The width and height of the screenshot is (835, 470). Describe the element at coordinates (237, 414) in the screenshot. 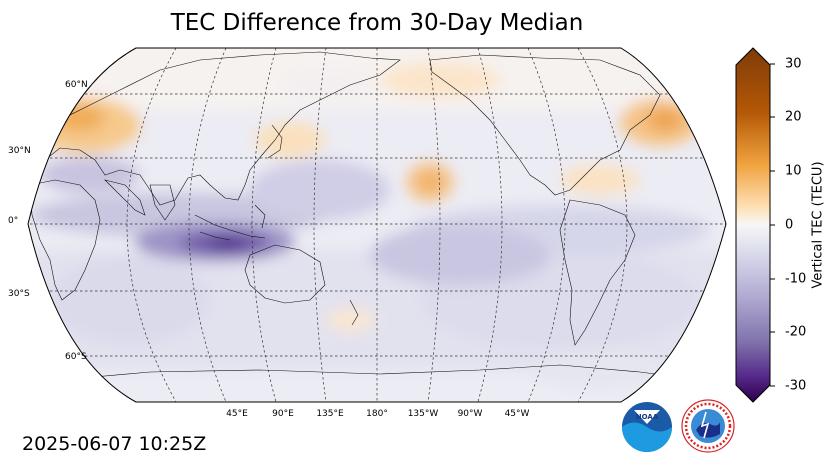

I see `lon-label-45e: 45°E` at that location.